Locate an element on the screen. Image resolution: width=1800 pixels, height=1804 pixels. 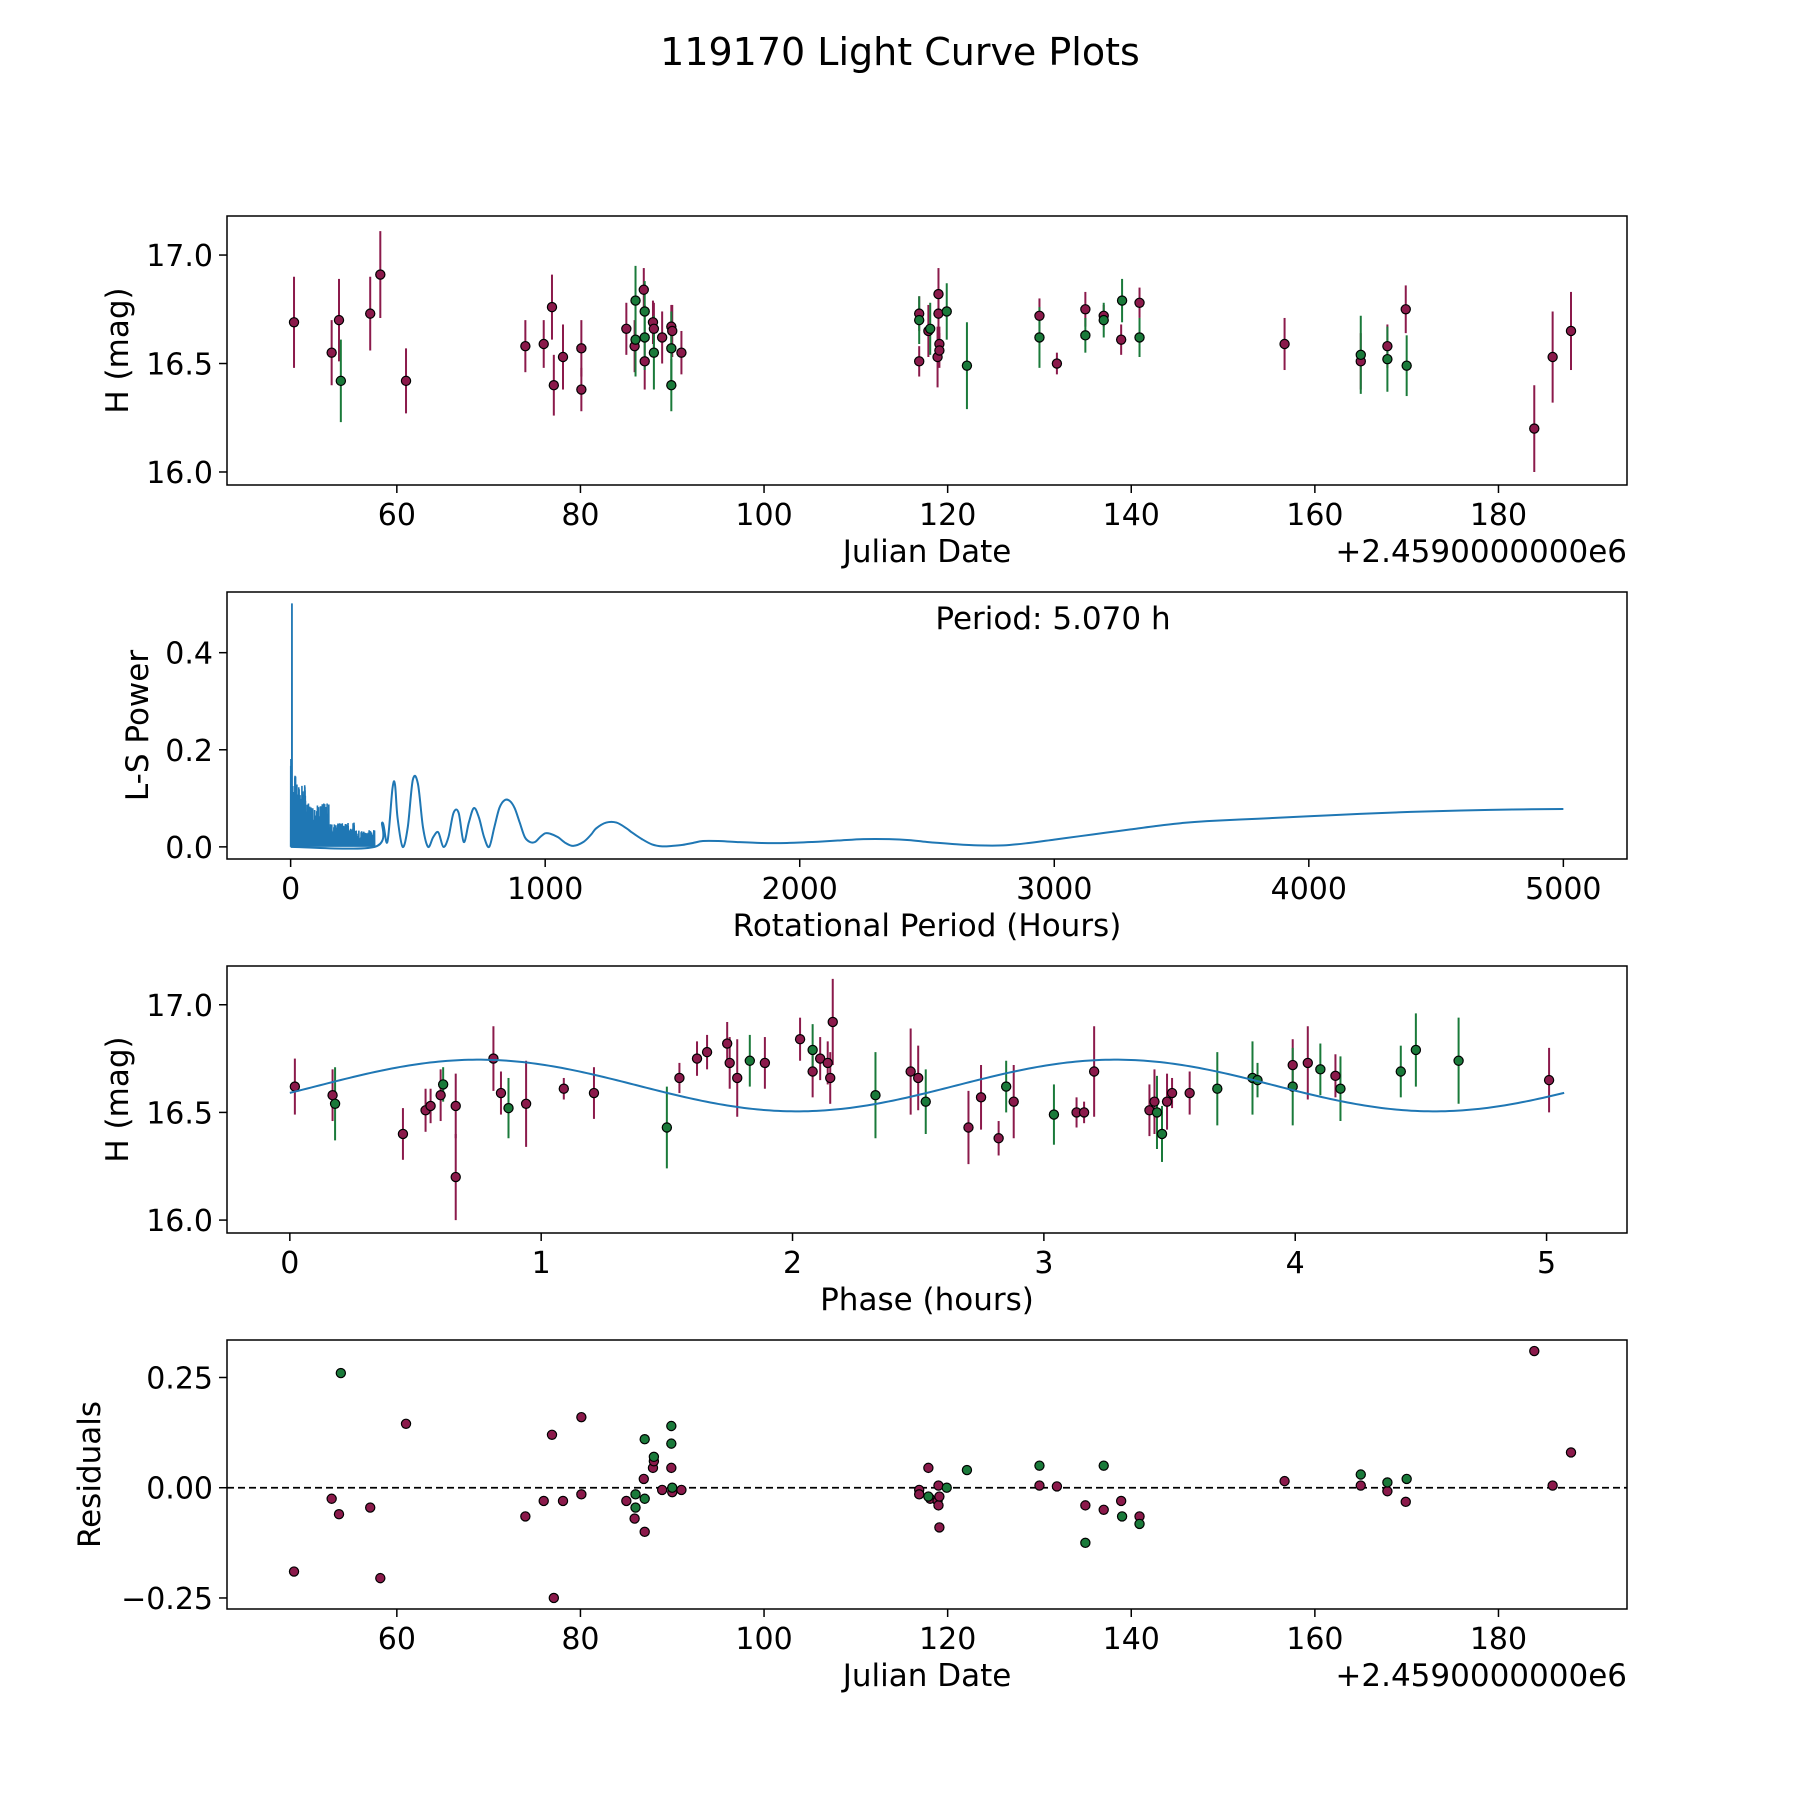
phased-ytick-label: 17.0 is located at coordinates (179, 1006).